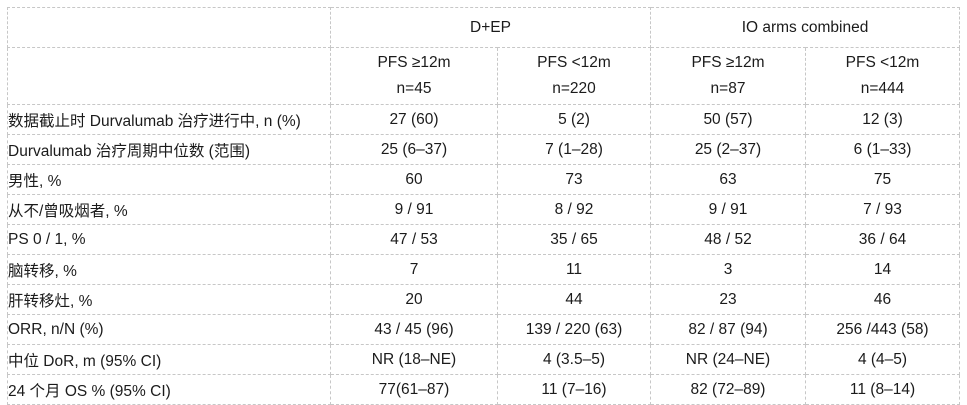 The image size is (967, 405). Describe the element at coordinates (414, 389) in the screenshot. I see `table-cell: 77(61–87)` at that location.